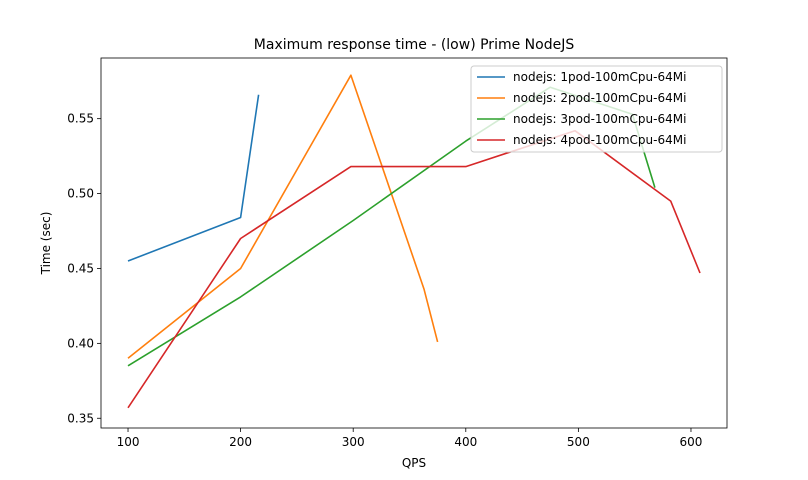  I want to click on y-tick-label: 0.40, so click(80, 343).